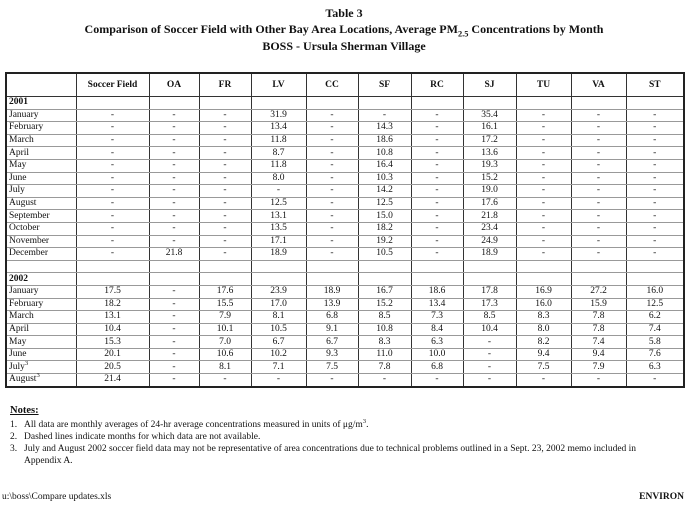  Describe the element at coordinates (345, 229) in the screenshot. I see `month-row: October - - -13.5-18.2-23.4- - -` at that location.